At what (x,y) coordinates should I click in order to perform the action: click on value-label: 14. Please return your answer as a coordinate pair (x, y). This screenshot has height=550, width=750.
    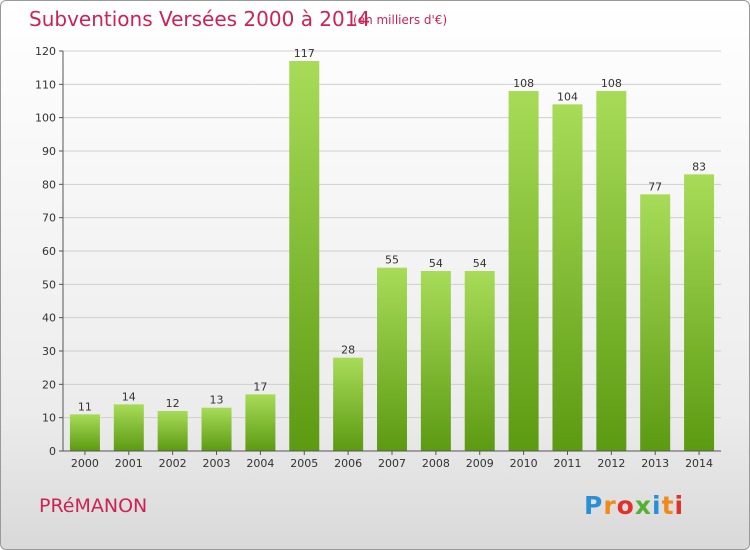
    Looking at the image, I should click on (129, 396).